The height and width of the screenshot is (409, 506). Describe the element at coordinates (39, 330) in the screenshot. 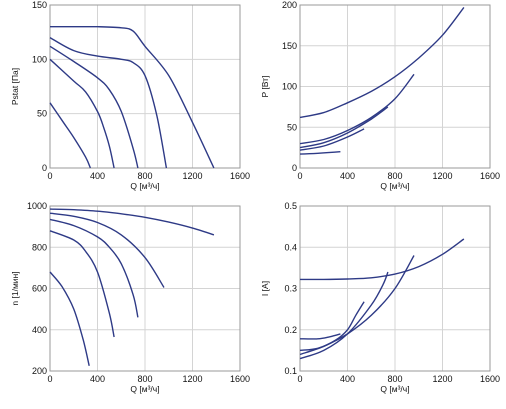

I see `y-tick-label: 400` at that location.